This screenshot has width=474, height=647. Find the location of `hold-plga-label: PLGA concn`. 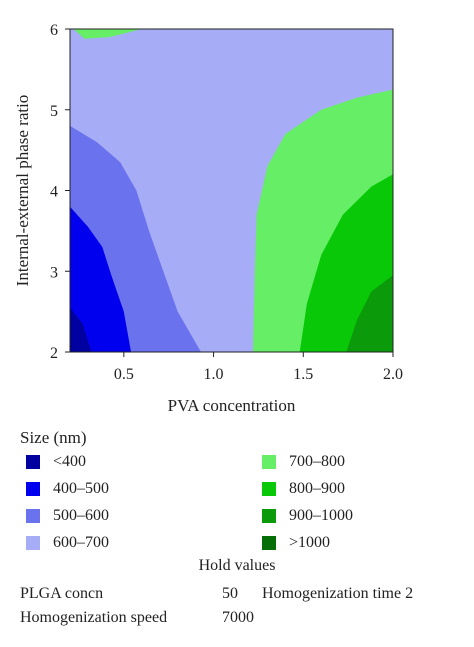

hold-plga-label: PLGA concn is located at coordinates (62, 593).